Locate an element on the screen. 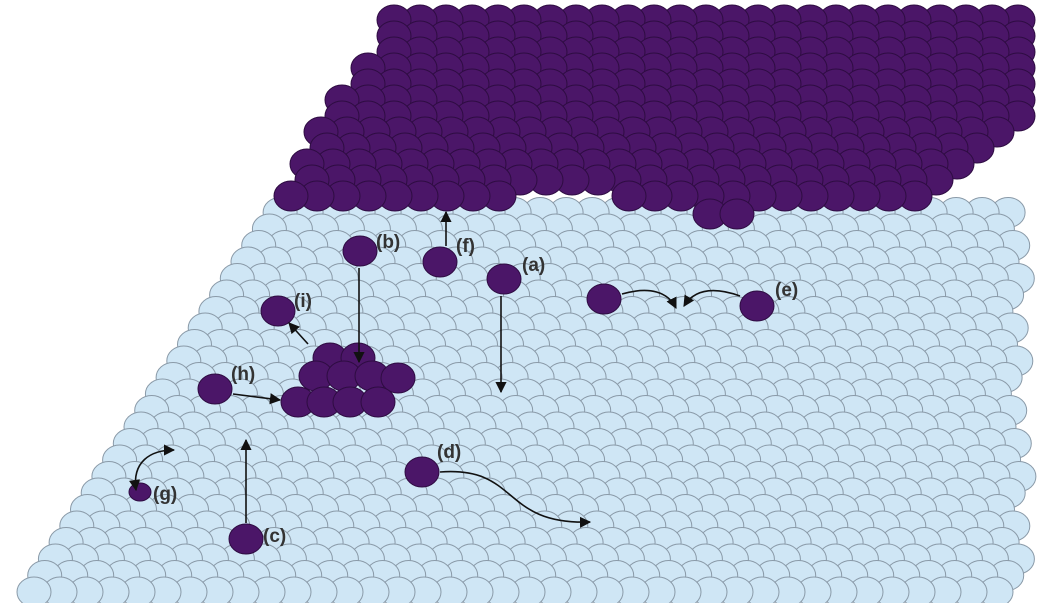  arrow-d is located at coordinates (515, 499).